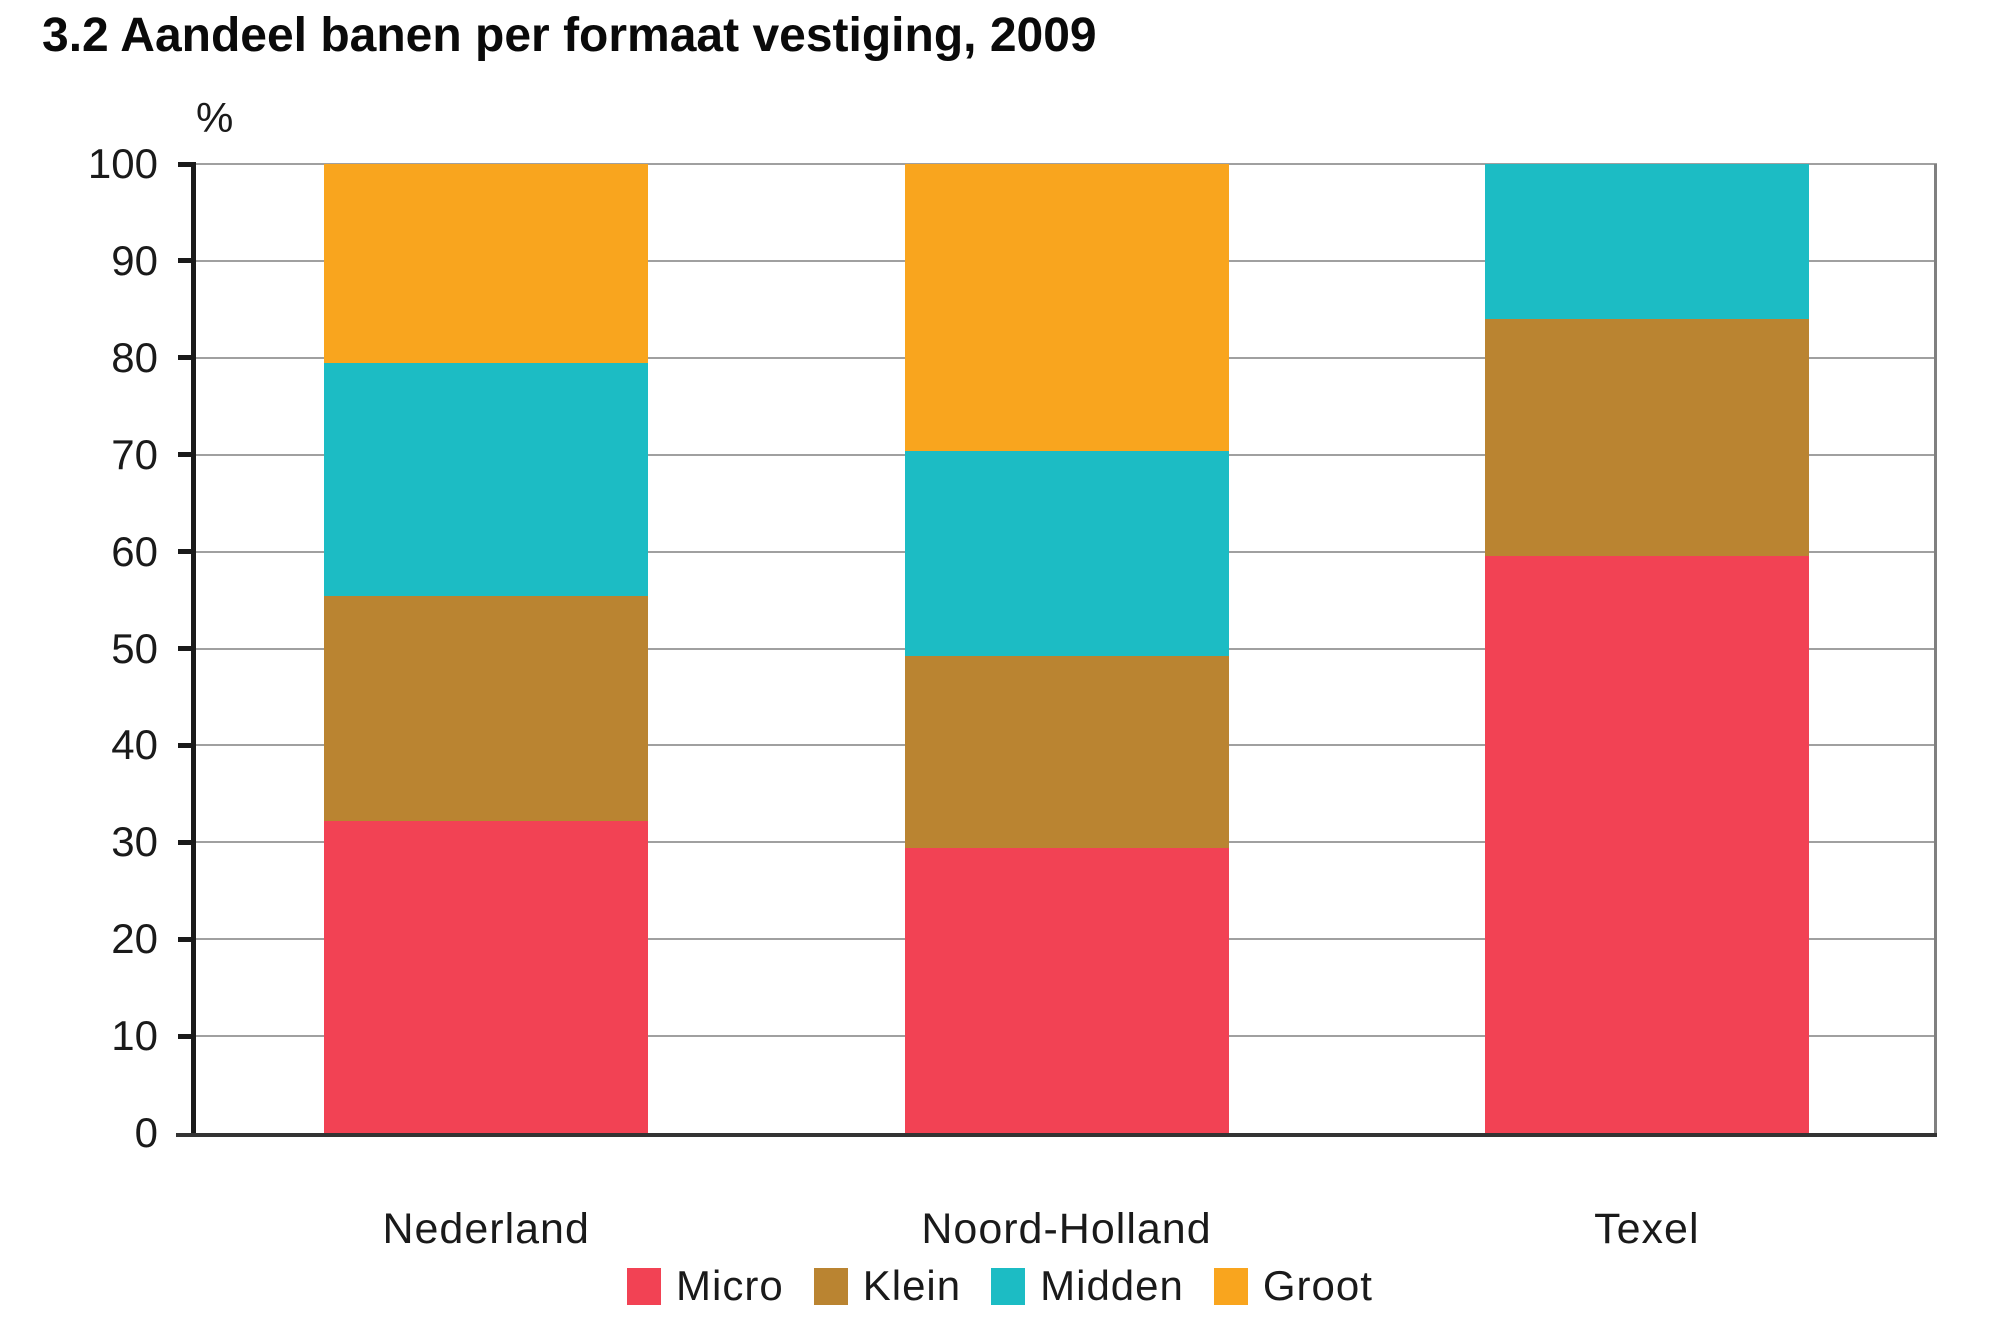 Image resolution: width=2000 pixels, height=1330 pixels. I want to click on y-tick-label-70: 70, so click(134, 454).